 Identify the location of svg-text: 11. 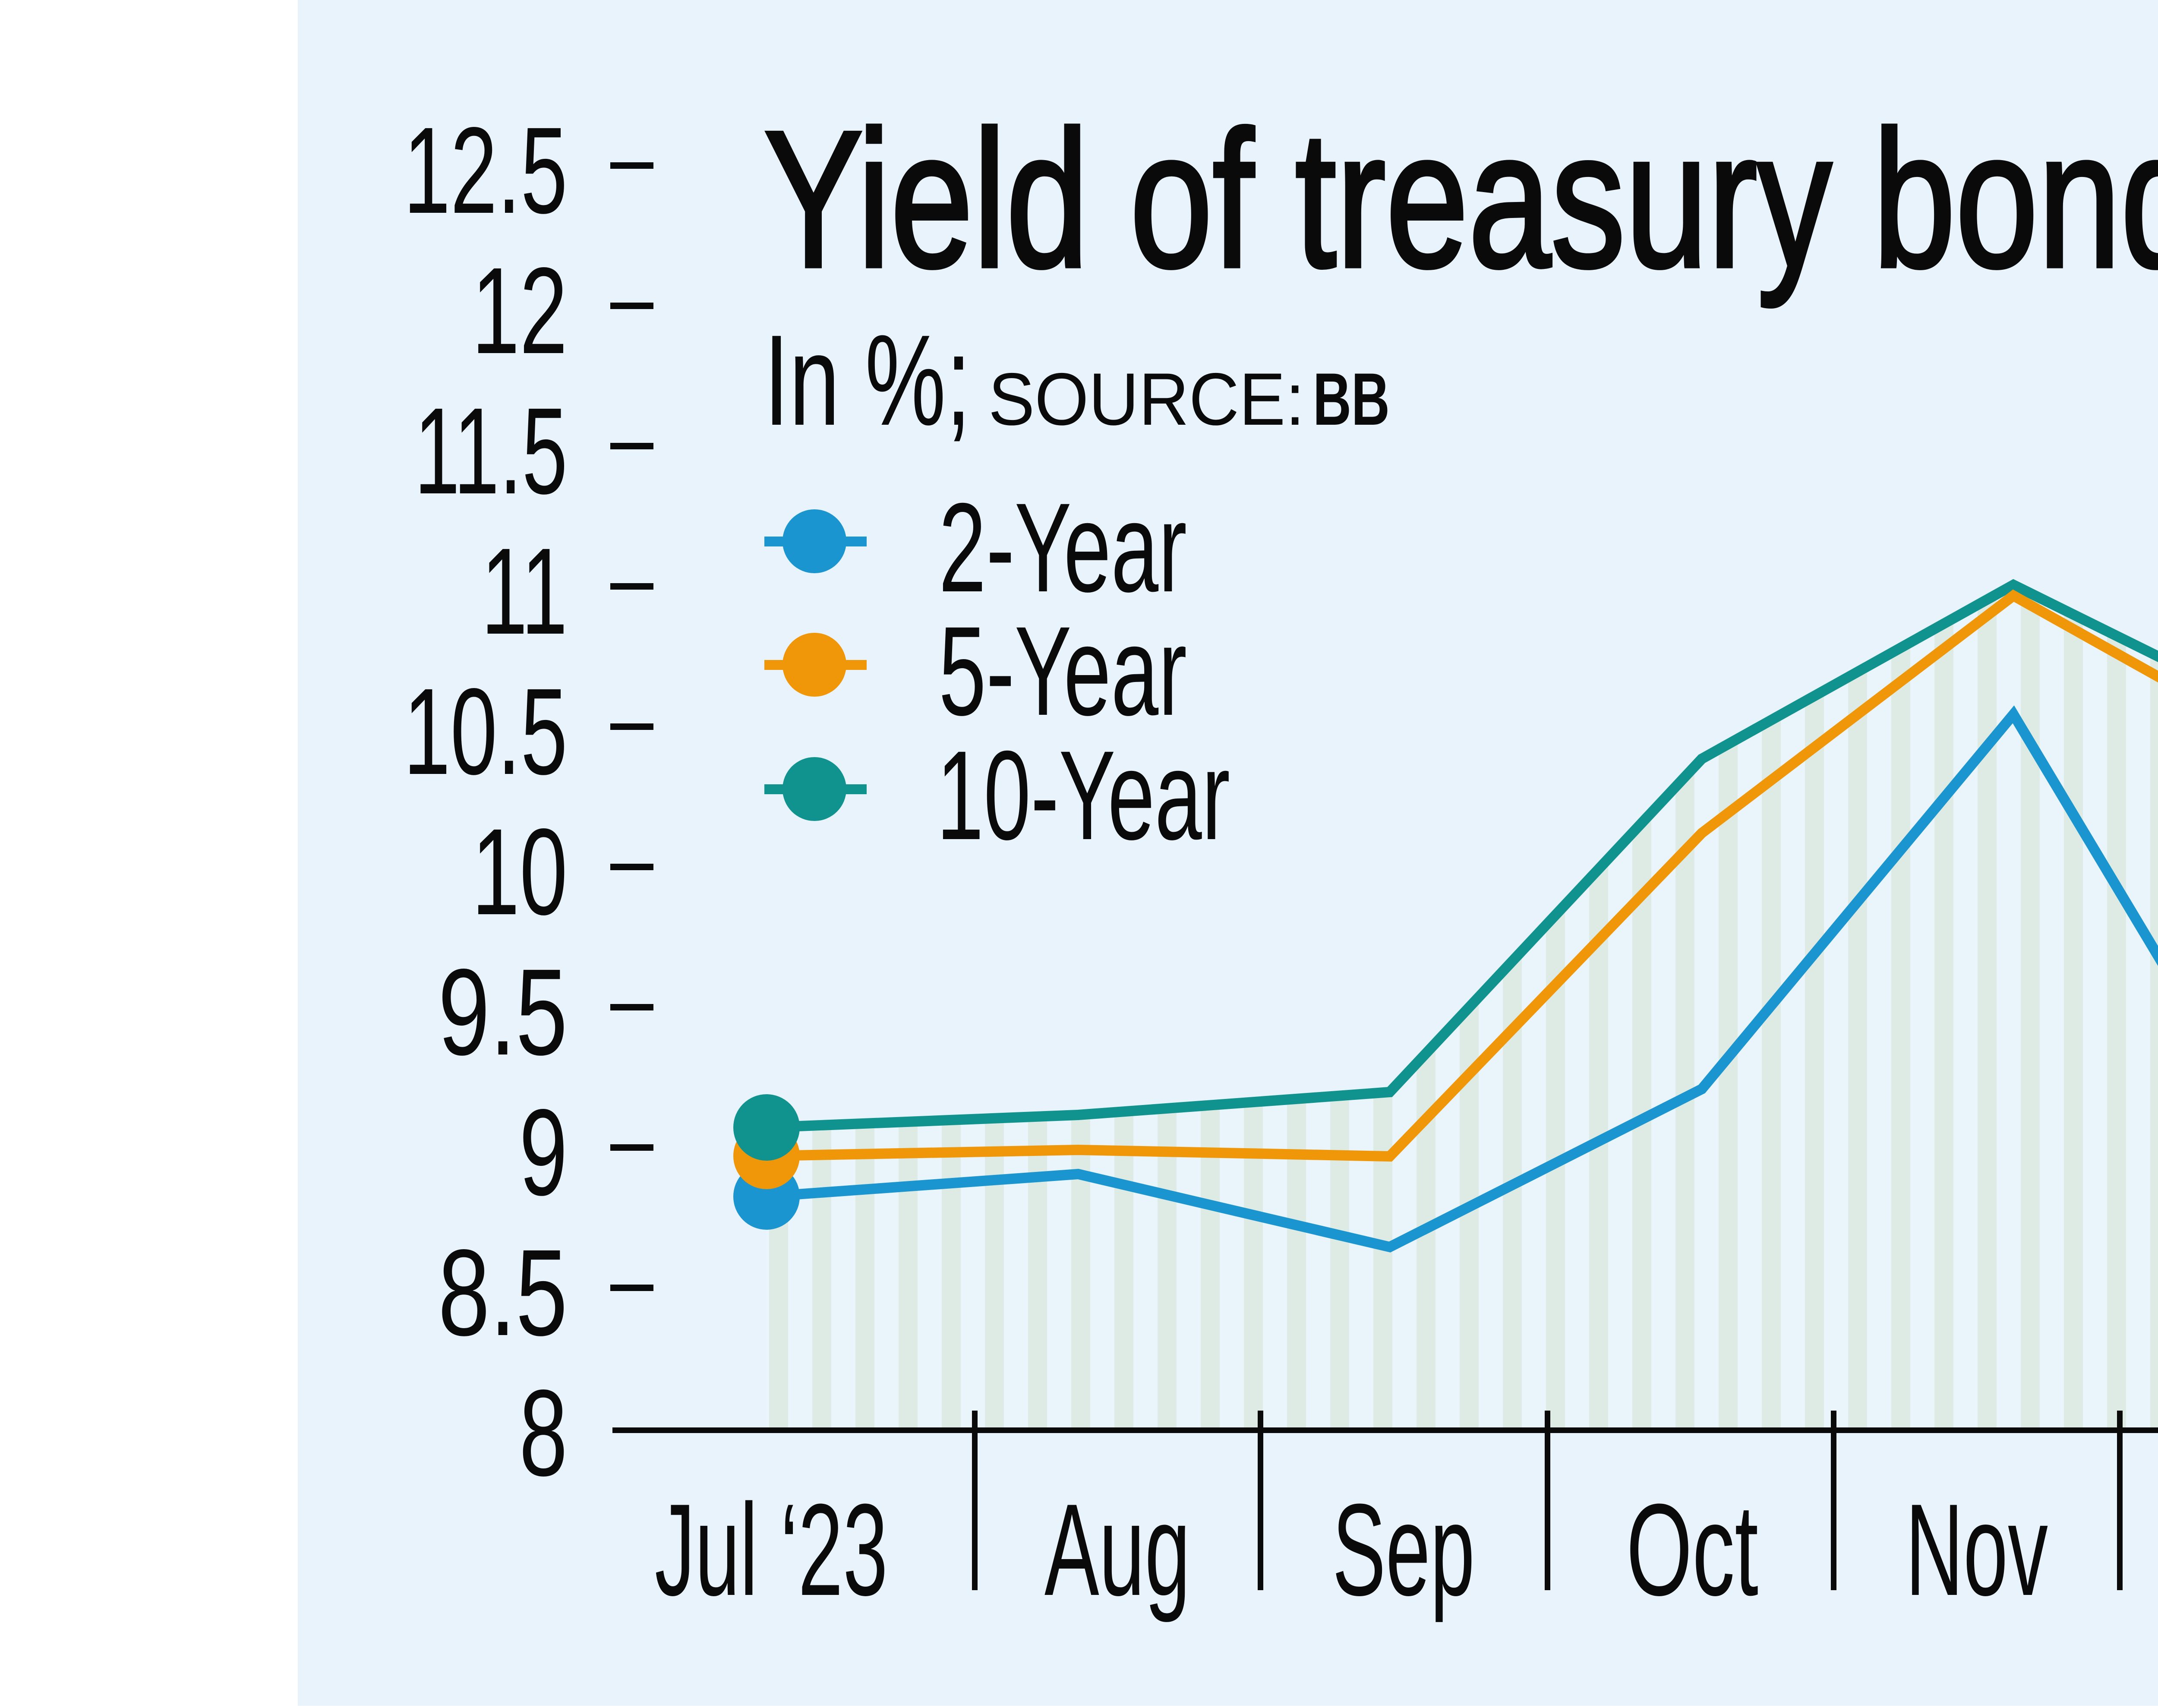
(524, 591).